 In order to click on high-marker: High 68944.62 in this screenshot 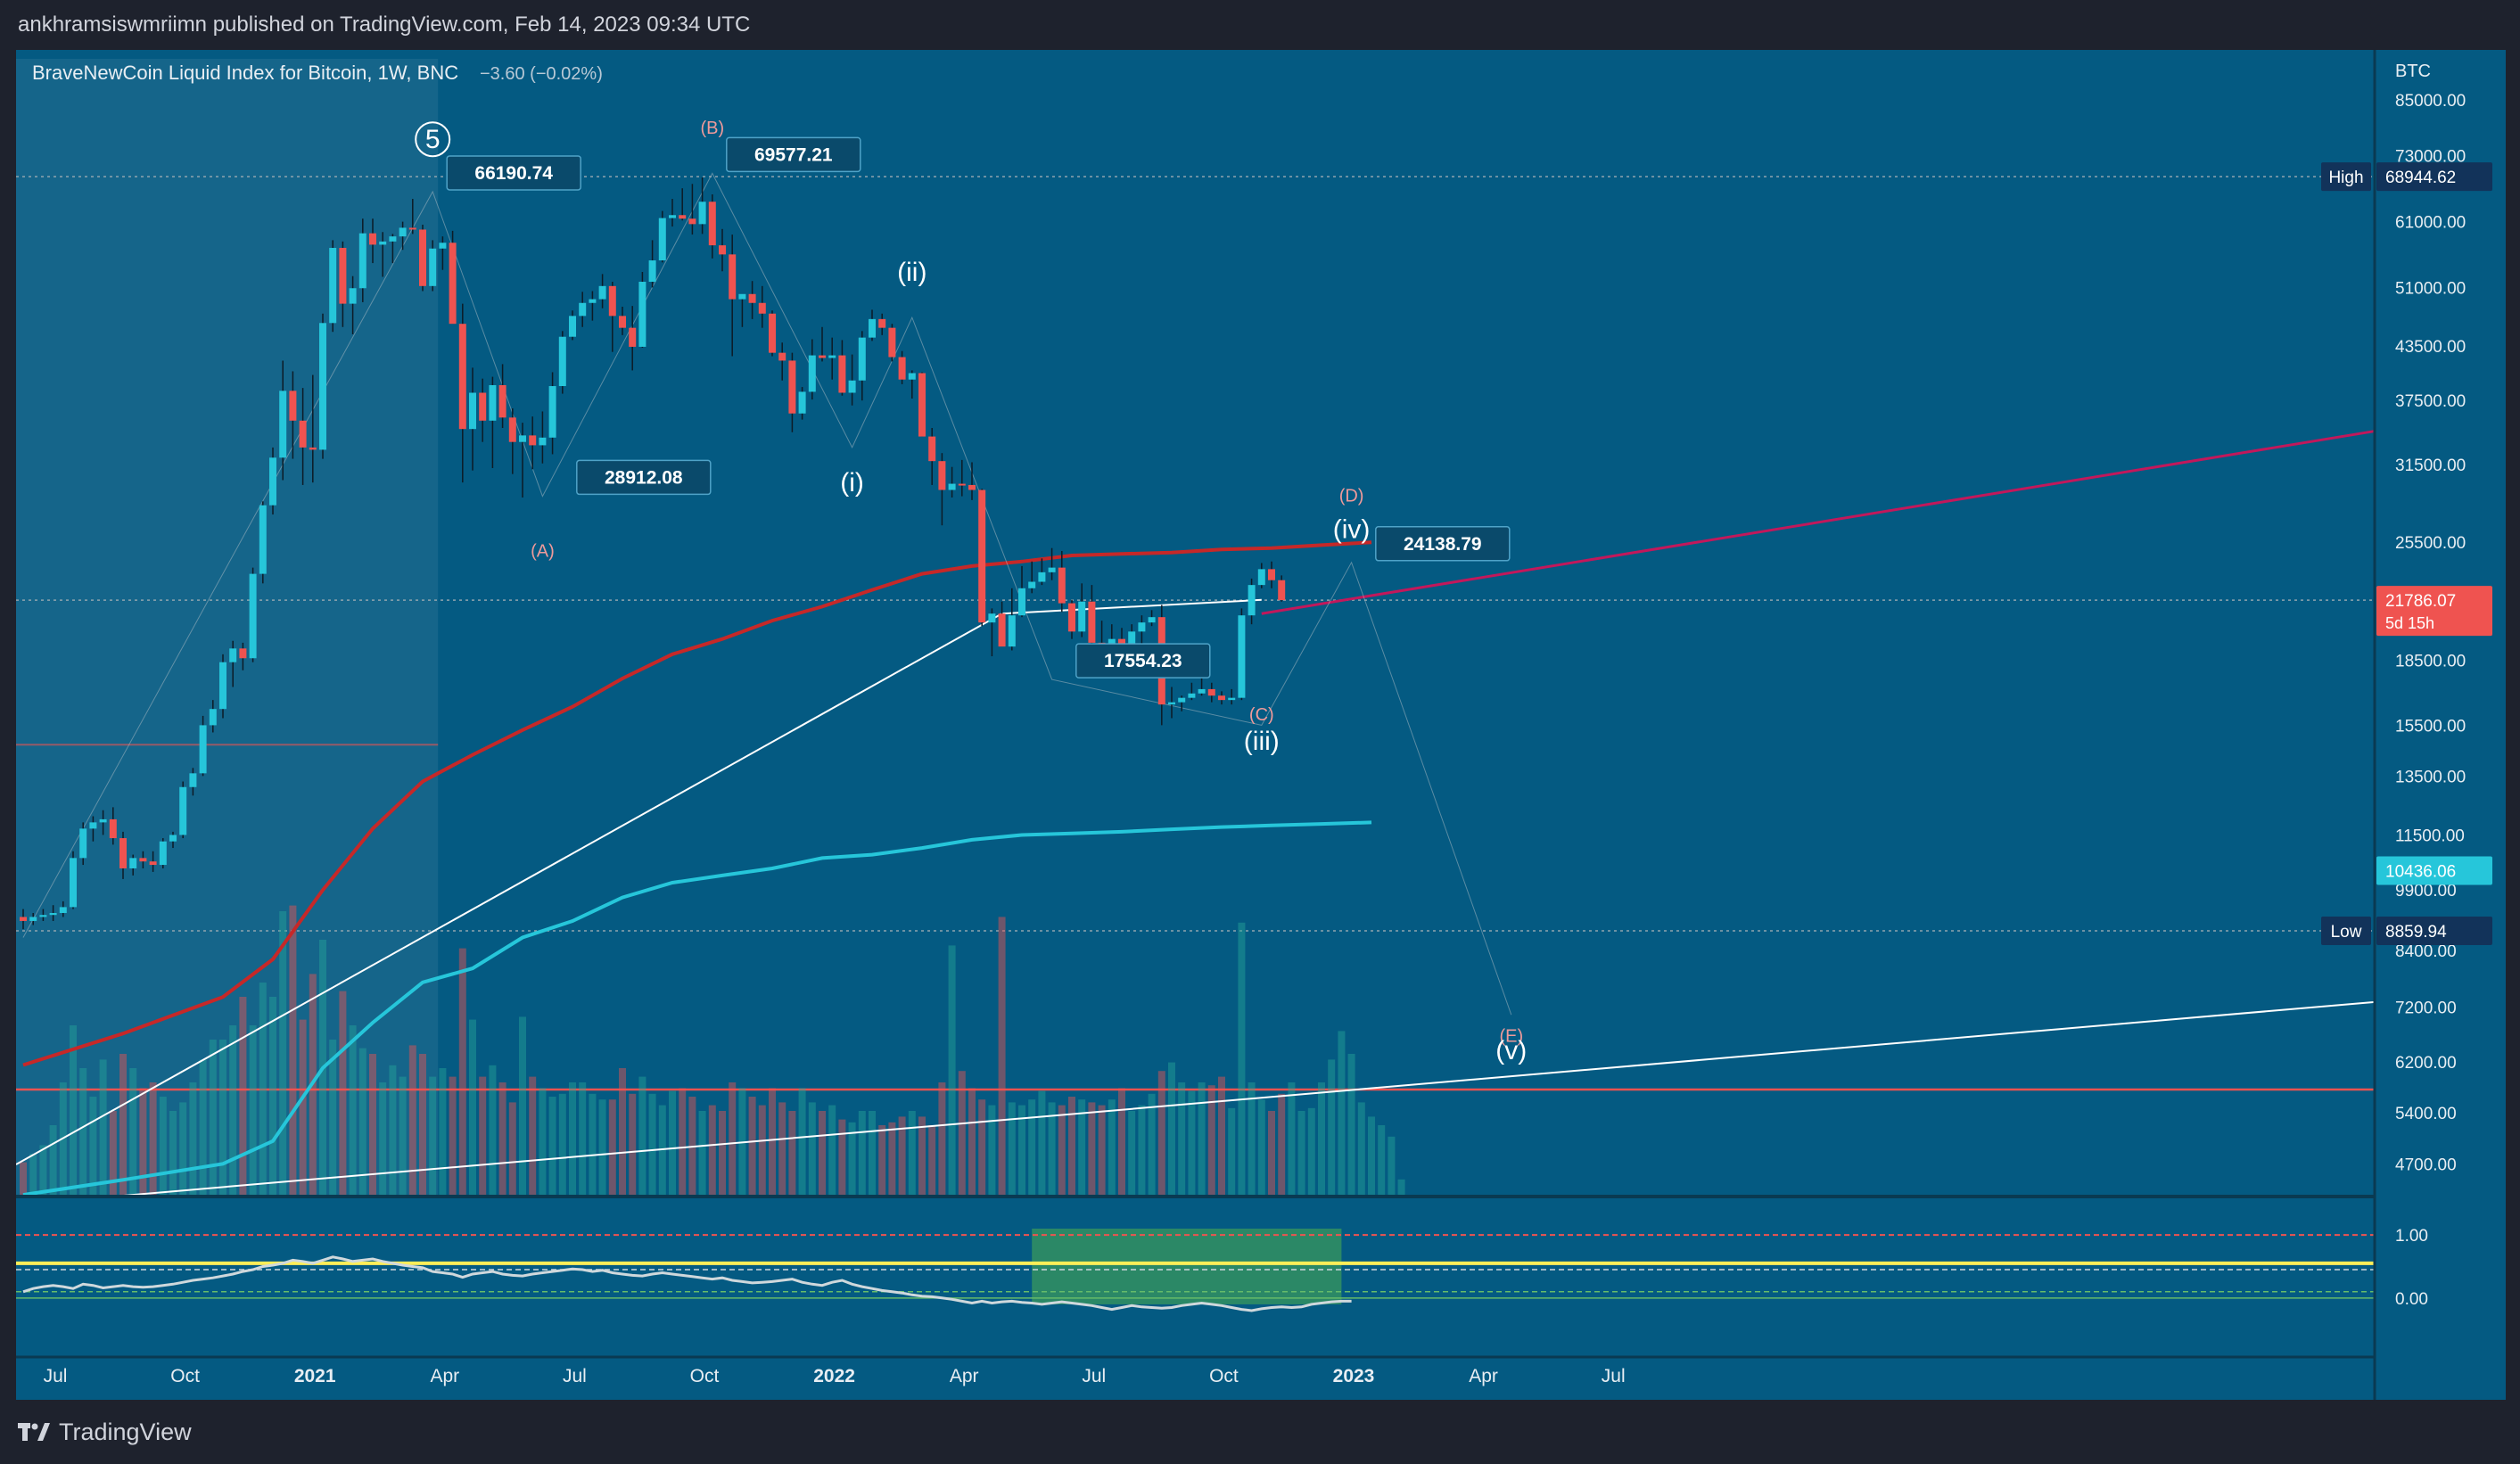, I will do `click(2406, 177)`.